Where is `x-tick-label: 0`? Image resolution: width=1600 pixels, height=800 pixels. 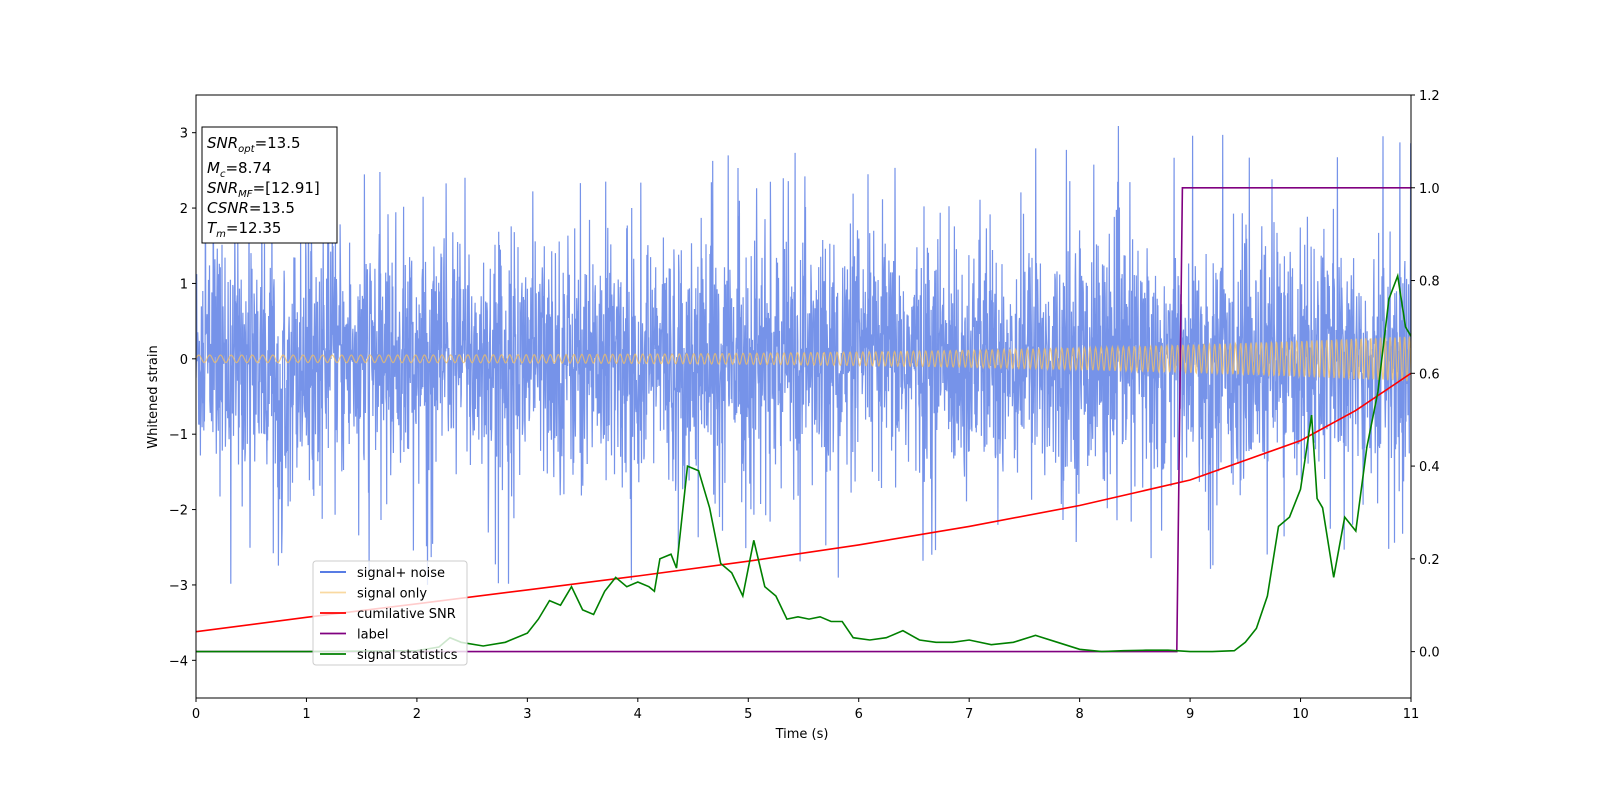
x-tick-label: 0 is located at coordinates (196, 714).